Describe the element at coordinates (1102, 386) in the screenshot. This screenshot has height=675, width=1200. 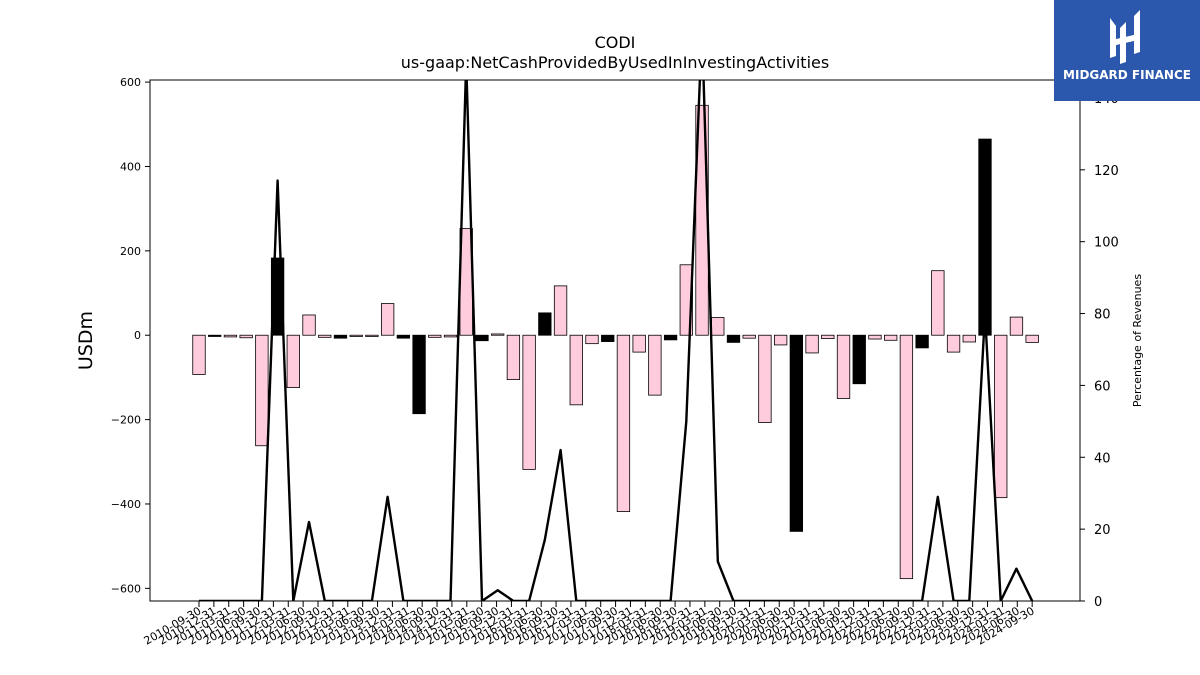
I see `y2-tick-label: 60` at that location.